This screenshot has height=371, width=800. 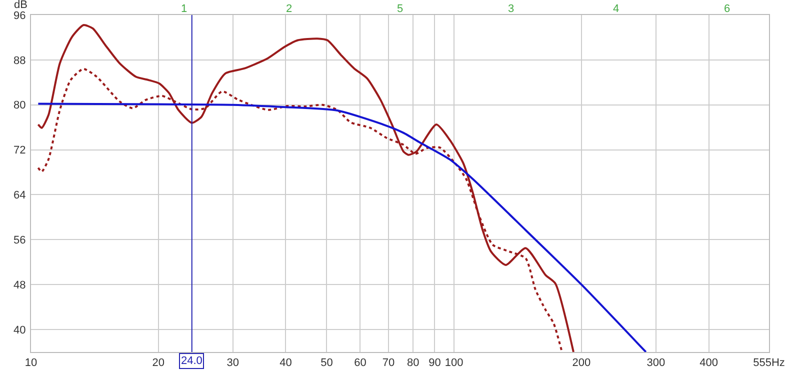 What do you see at coordinates (454, 363) in the screenshot?
I see `x-tick-label: 100` at bounding box center [454, 363].